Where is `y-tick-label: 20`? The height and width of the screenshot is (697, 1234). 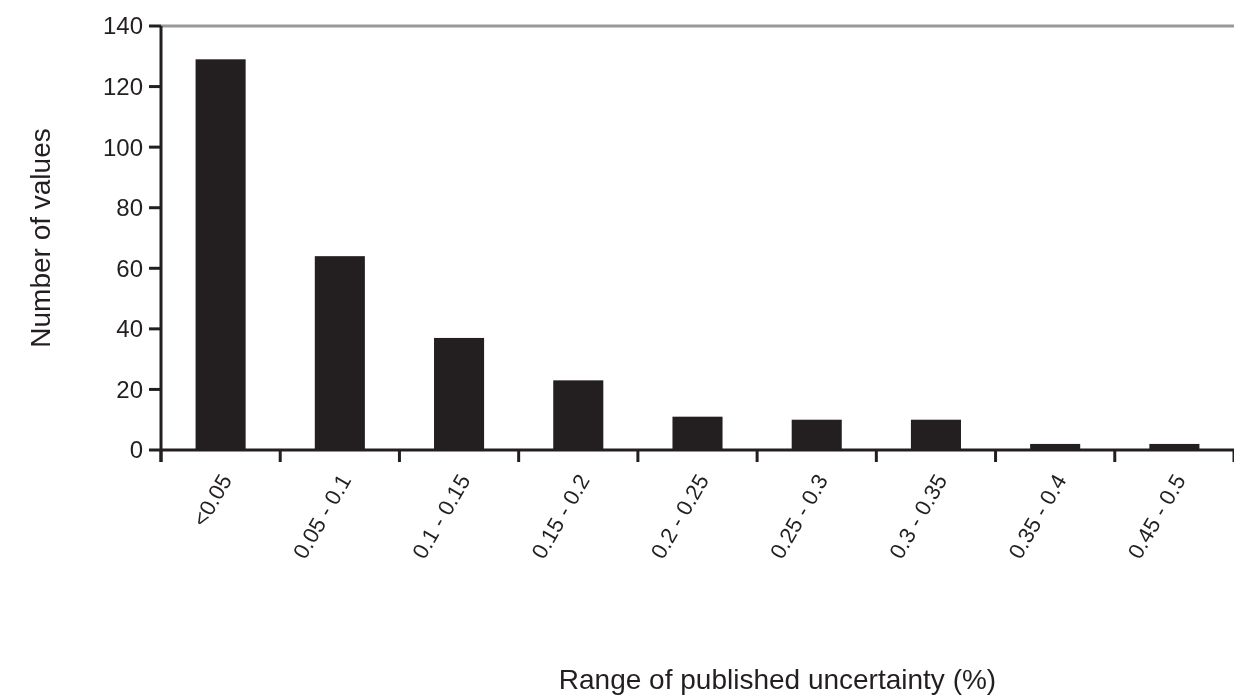 y-tick-label: 20 is located at coordinates (129, 389).